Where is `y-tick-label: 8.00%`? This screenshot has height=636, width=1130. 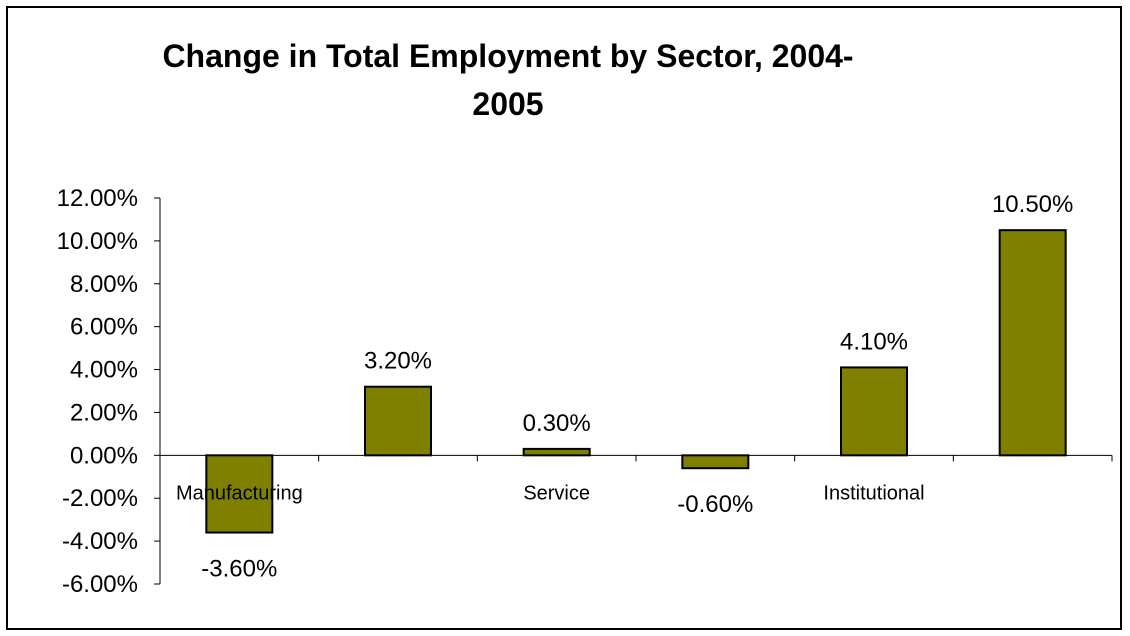 y-tick-label: 8.00% is located at coordinates (104, 284).